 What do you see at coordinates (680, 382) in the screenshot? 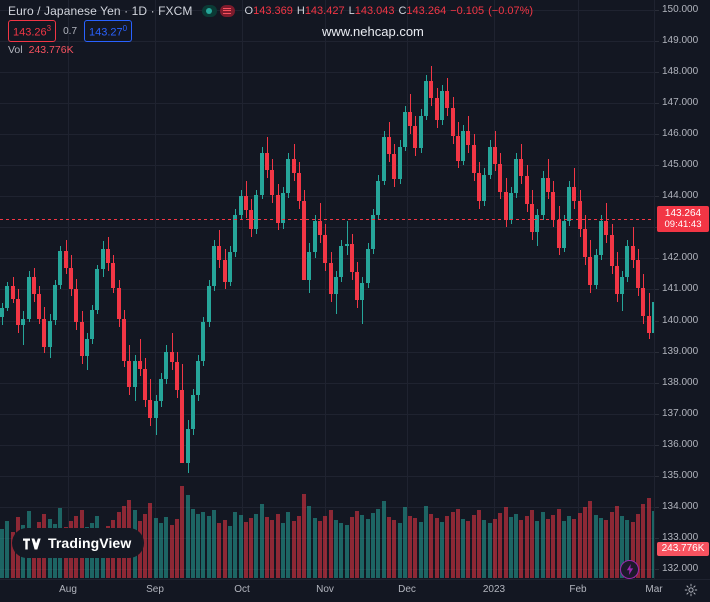
I see `price-axis-tick: 138.000` at bounding box center [680, 382].